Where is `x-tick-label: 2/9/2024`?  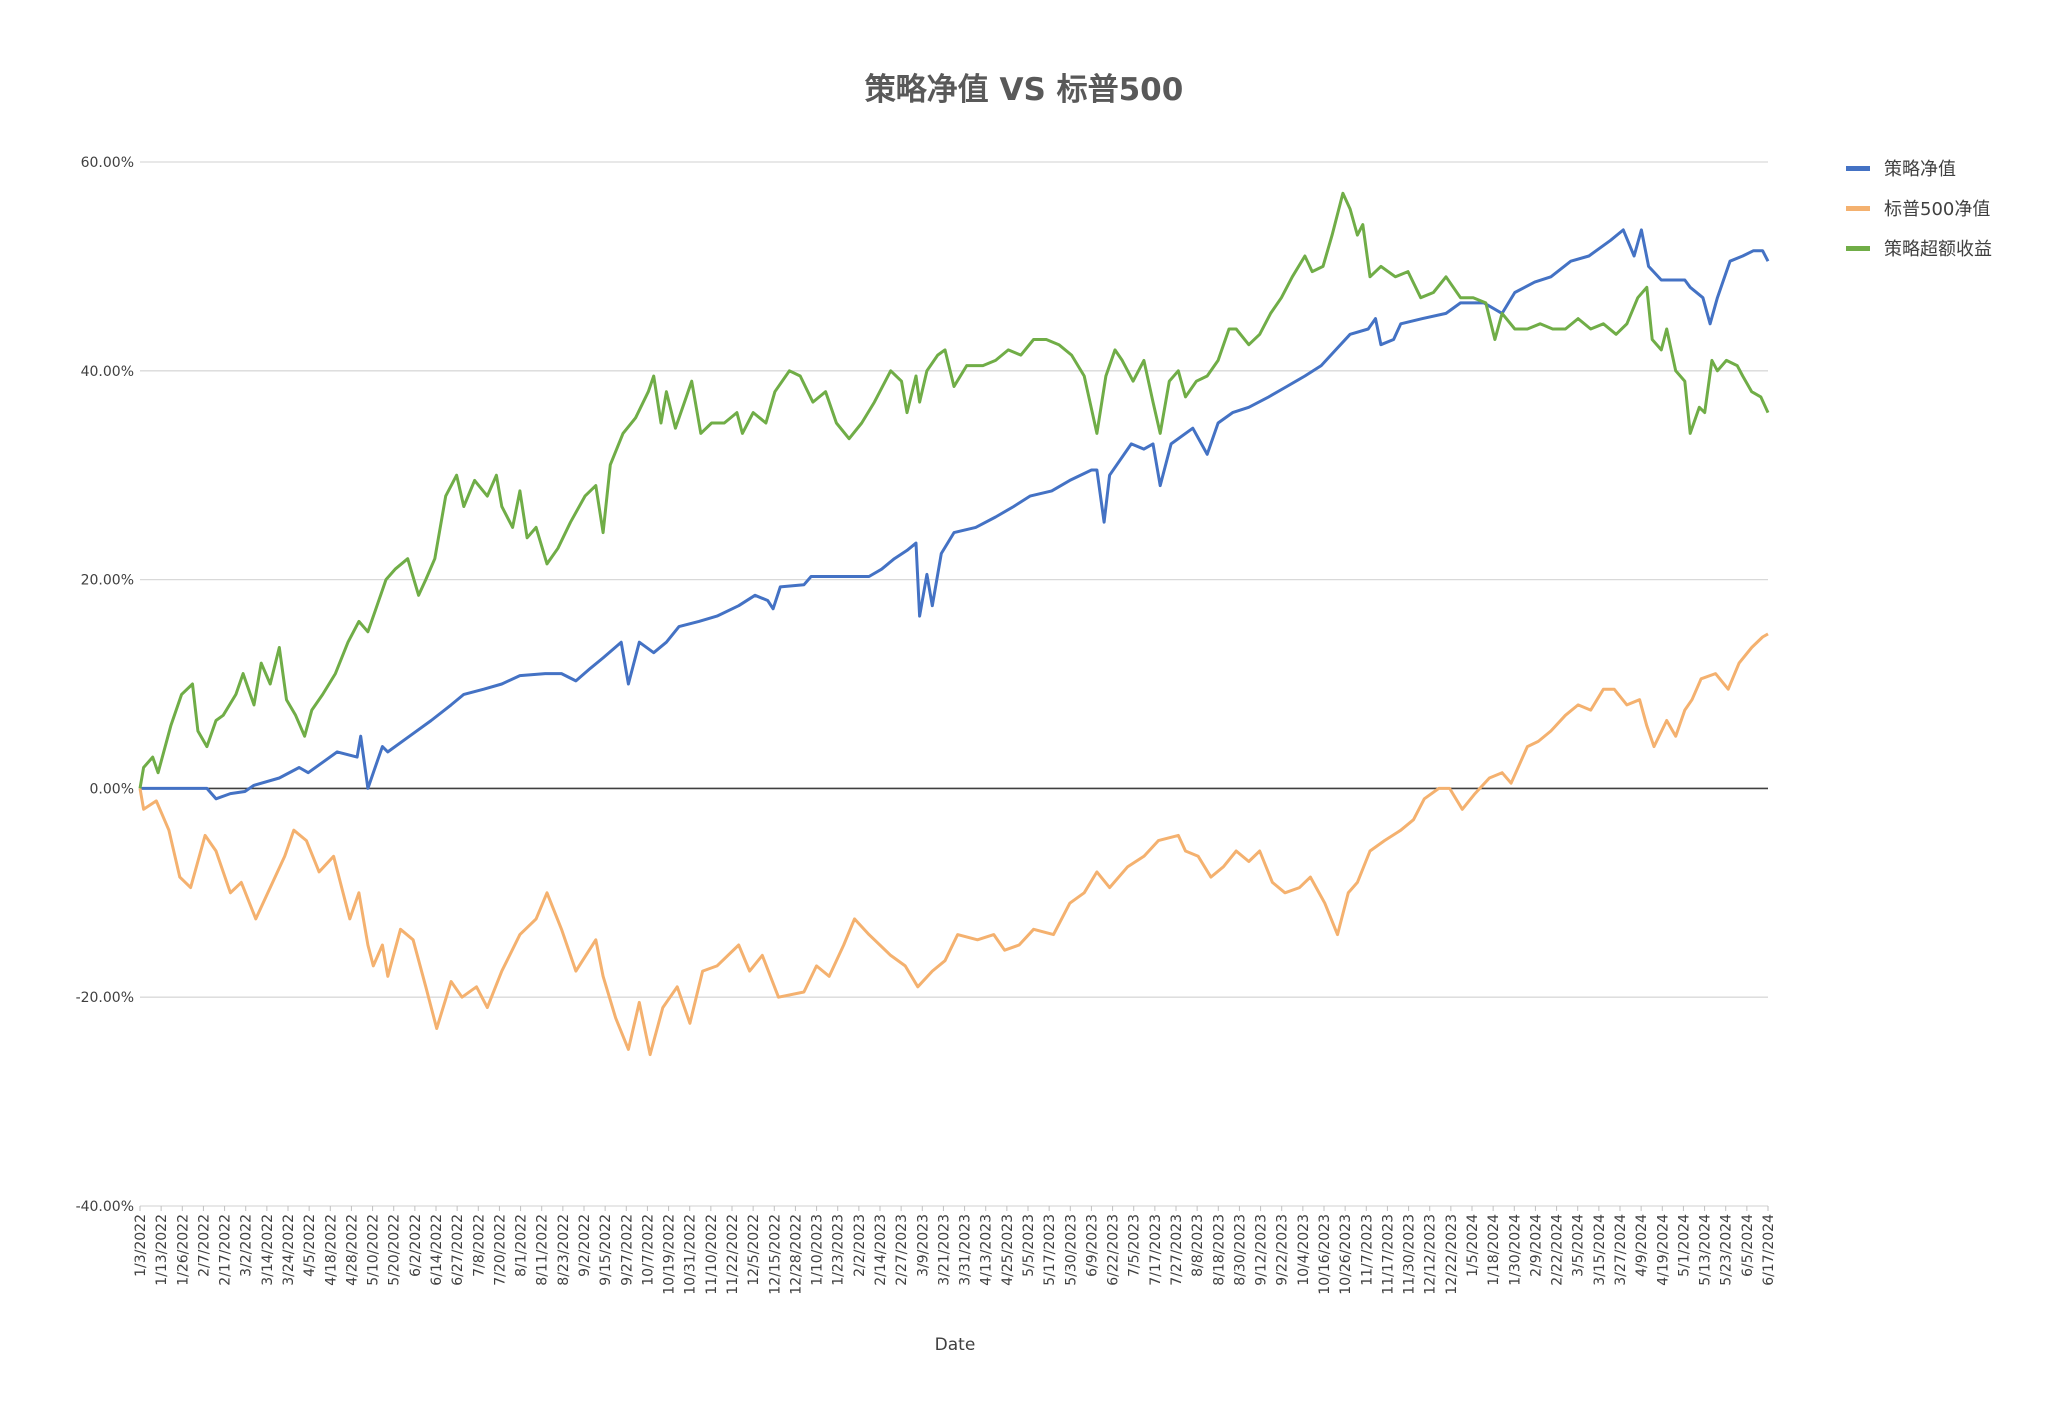 x-tick-label: 2/9/2024 is located at coordinates (1536, 1245).